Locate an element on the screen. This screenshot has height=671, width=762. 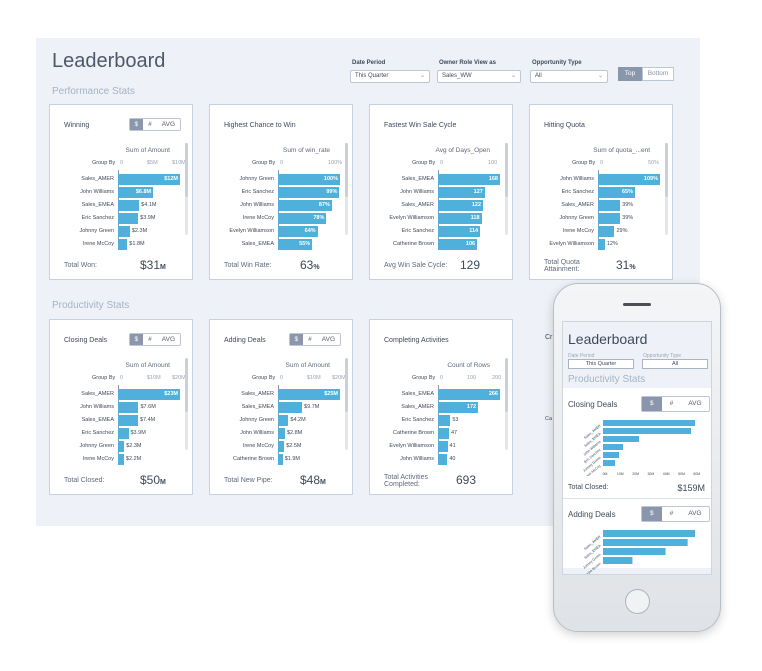
bar-row: Johnny Green $2.3M is located at coordinates (122, 232).